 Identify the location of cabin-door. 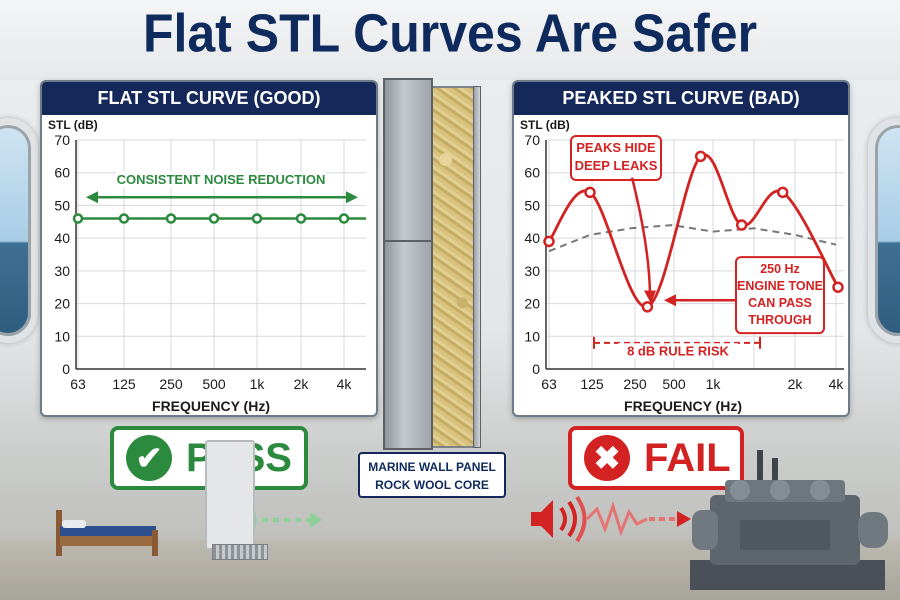
(230, 495).